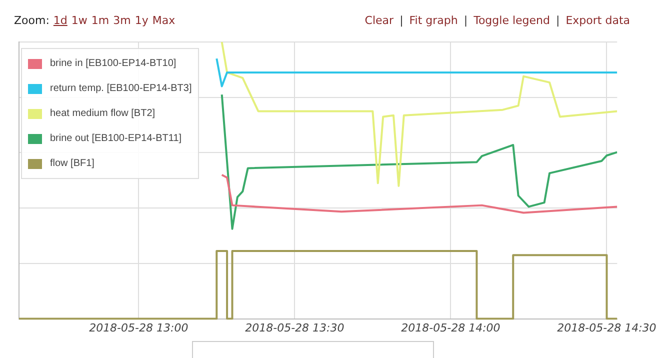  What do you see at coordinates (450, 327) in the screenshot?
I see `x-tick-label: 2018-05-28 14:00` at bounding box center [450, 327].